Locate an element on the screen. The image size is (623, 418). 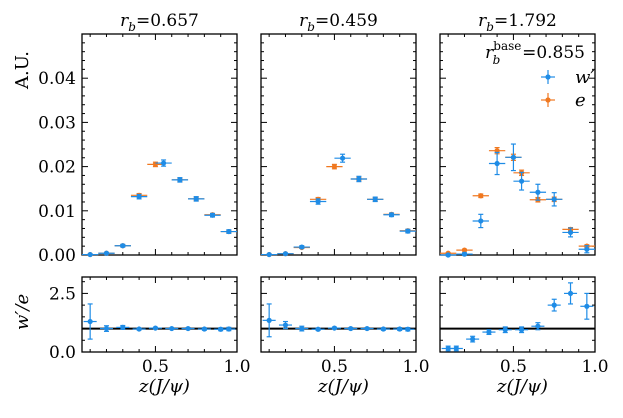
legend-label: w′ is located at coordinates (585, 77).